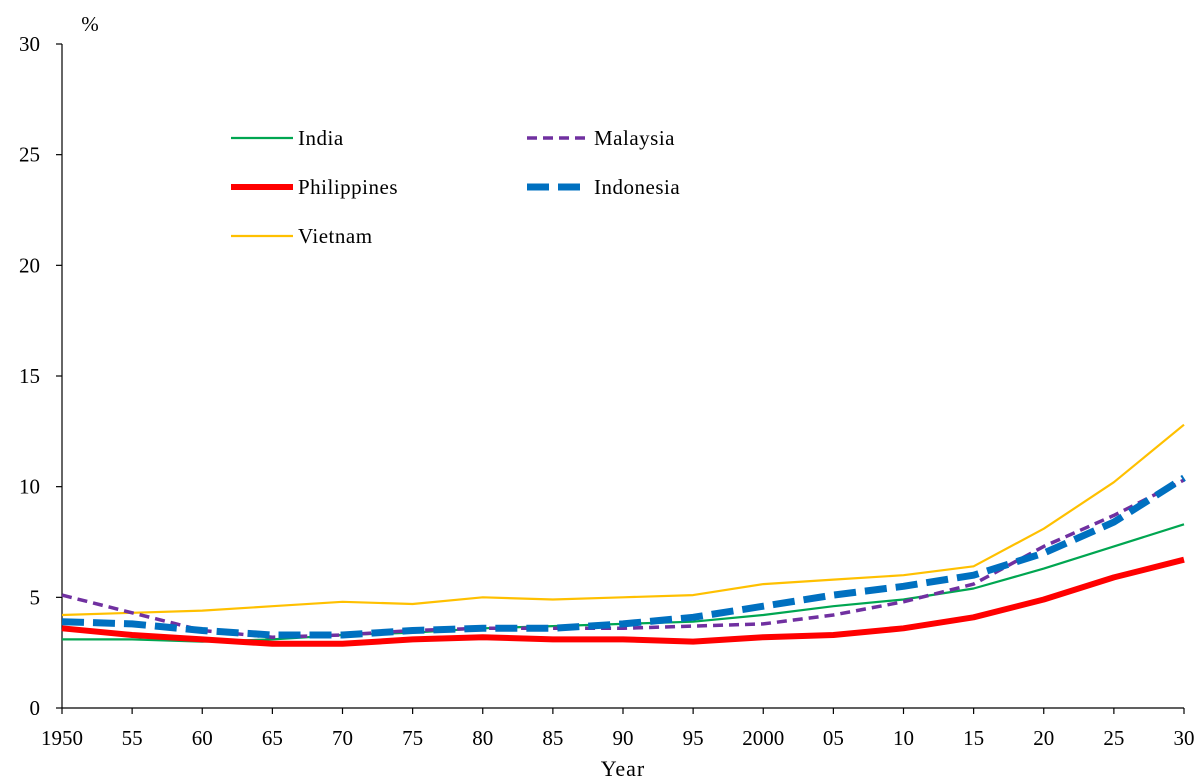 Image resolution: width=1202 pixels, height=784 pixels. I want to click on legend-label: Indonesia, so click(637, 187).